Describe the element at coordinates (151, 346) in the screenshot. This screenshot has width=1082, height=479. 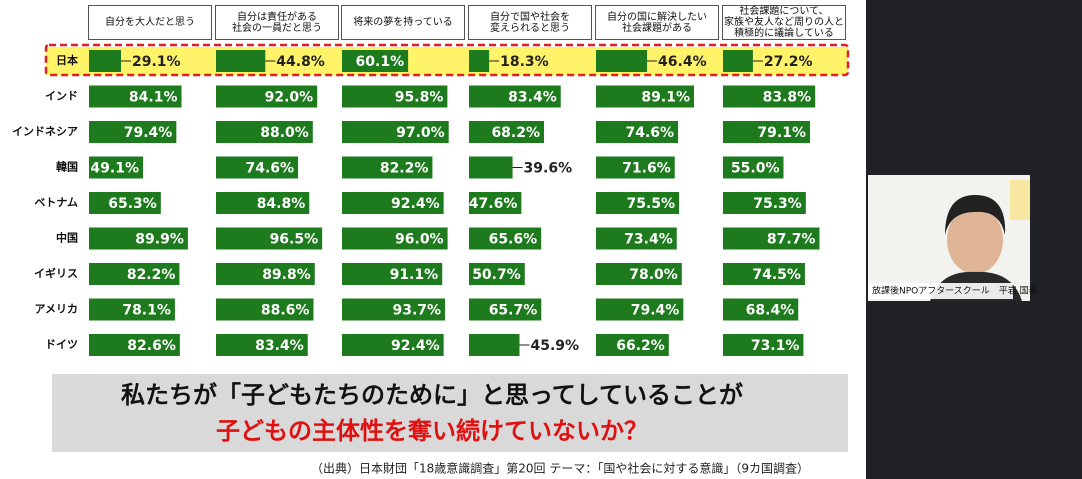
I see `value-label: 82.6%` at that location.